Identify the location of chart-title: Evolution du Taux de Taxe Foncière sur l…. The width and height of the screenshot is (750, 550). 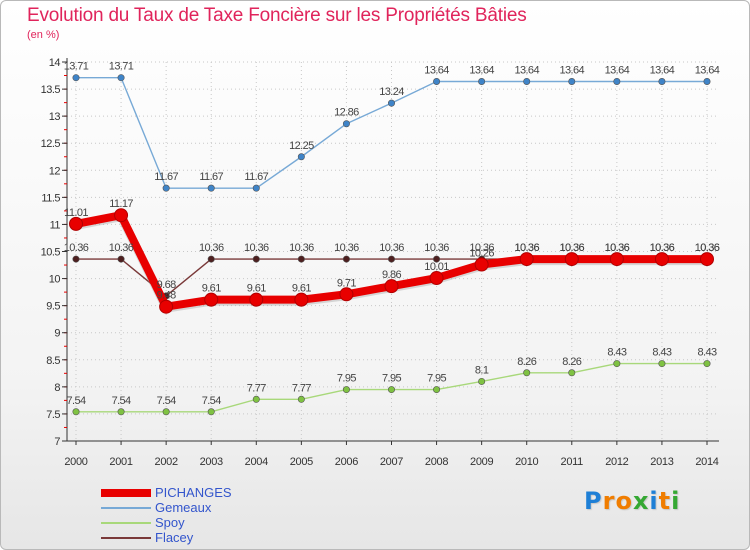
(277, 15).